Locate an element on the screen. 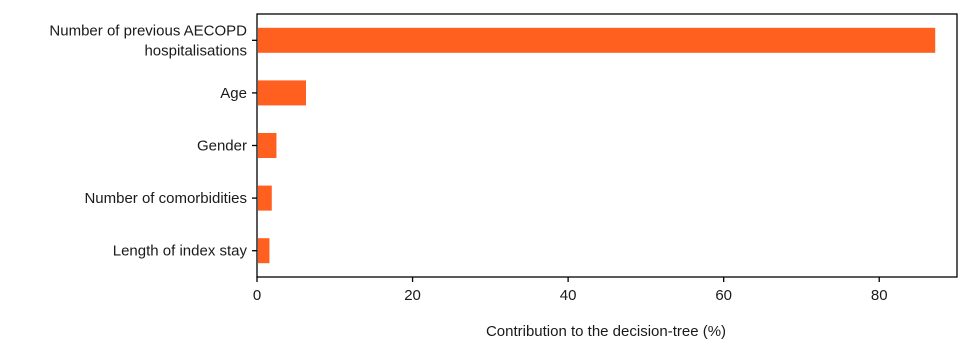 Image resolution: width=958 pixels, height=343 pixels. x-ticks: 0 20 40 60 80 is located at coordinates (570, 290).